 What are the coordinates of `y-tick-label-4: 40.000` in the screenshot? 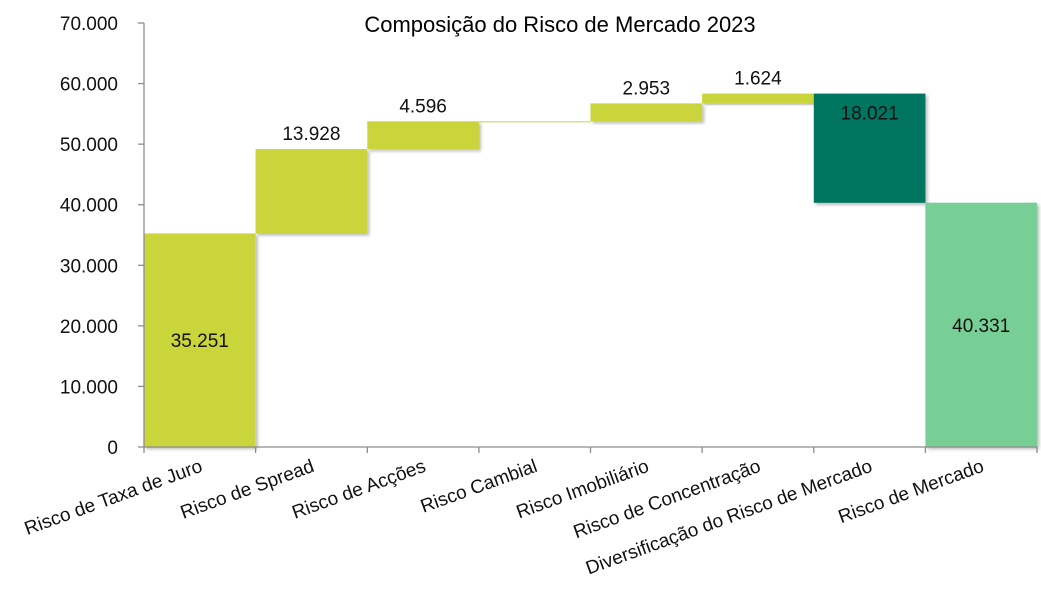 It's located at (89, 206).